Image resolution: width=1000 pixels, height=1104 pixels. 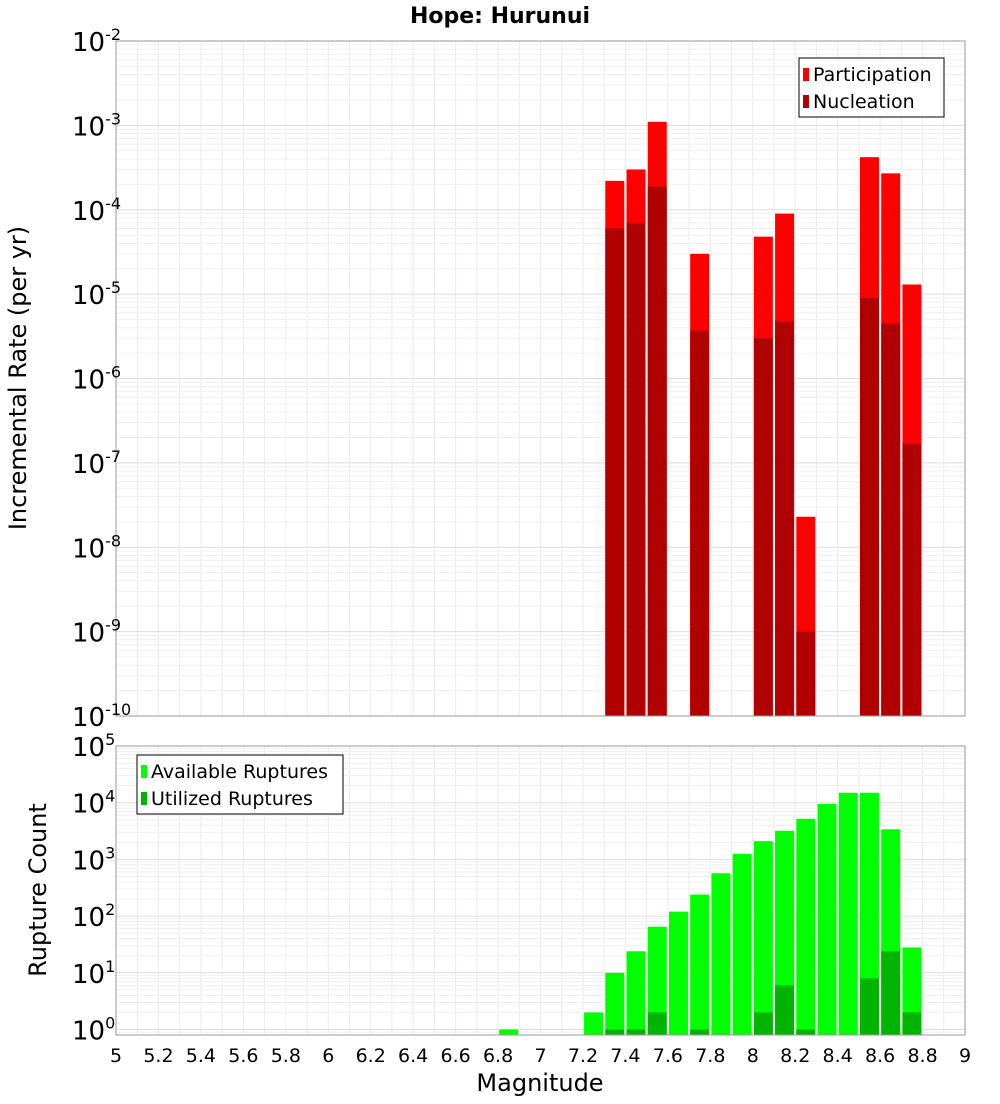 What do you see at coordinates (880, 1056) in the screenshot?
I see `x-tick-label: 8.6` at bounding box center [880, 1056].